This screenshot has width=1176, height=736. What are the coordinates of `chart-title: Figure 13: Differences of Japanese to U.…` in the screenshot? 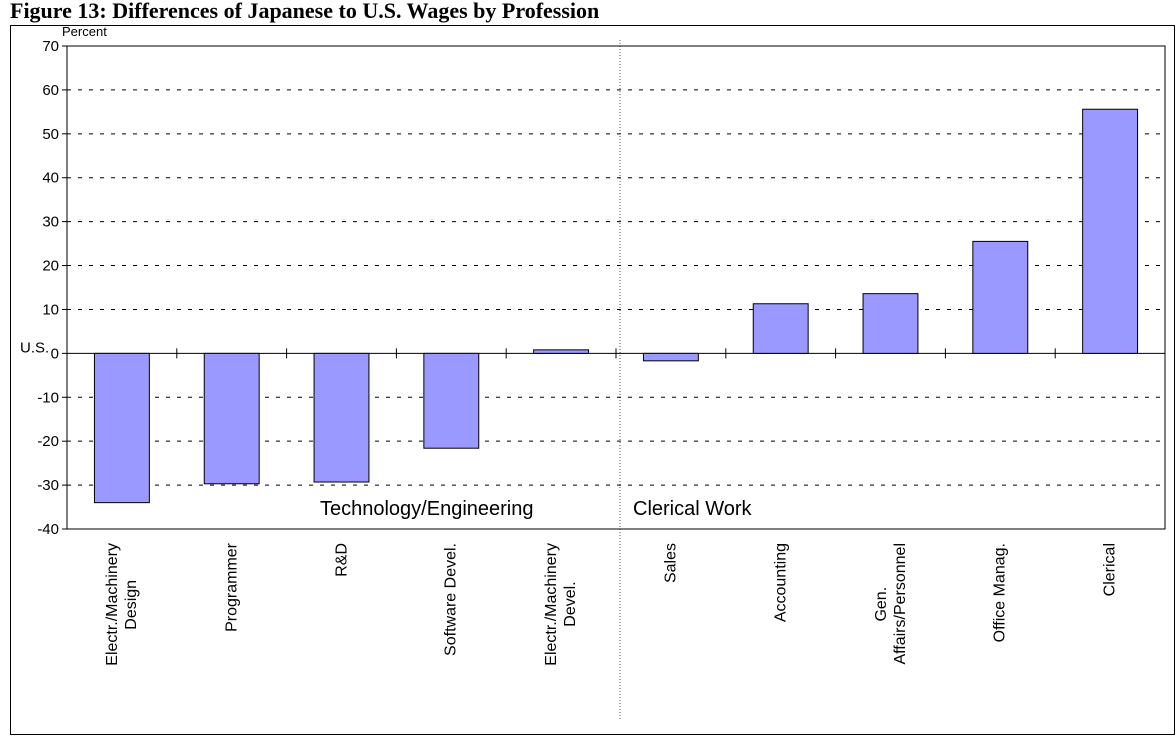 It's located at (304, 11).